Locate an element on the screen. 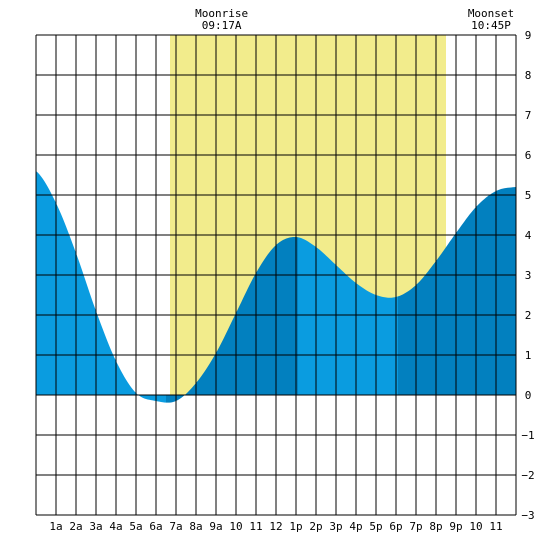 This screenshot has height=550, width=550. x-tick-label: 1a is located at coordinates (55, 526).